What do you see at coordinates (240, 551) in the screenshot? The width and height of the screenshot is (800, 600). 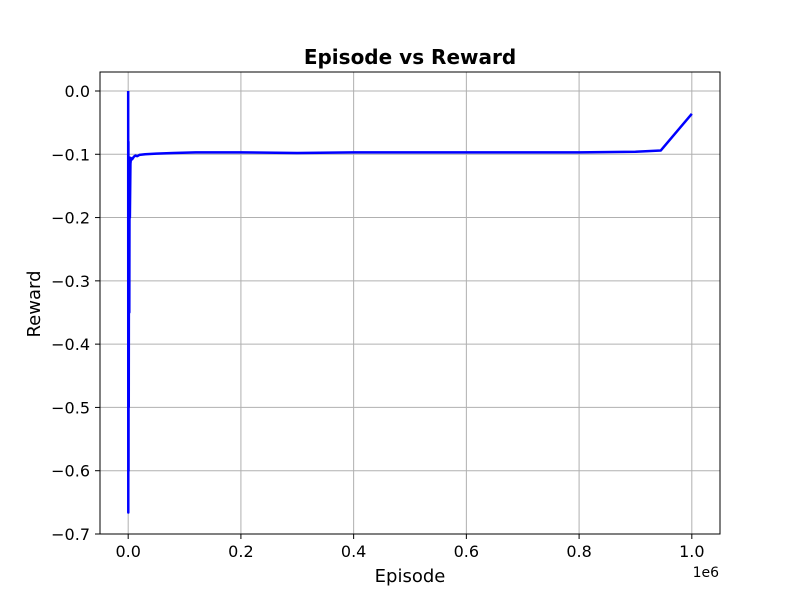 I see `x-tick-label: 0.2` at bounding box center [240, 551].